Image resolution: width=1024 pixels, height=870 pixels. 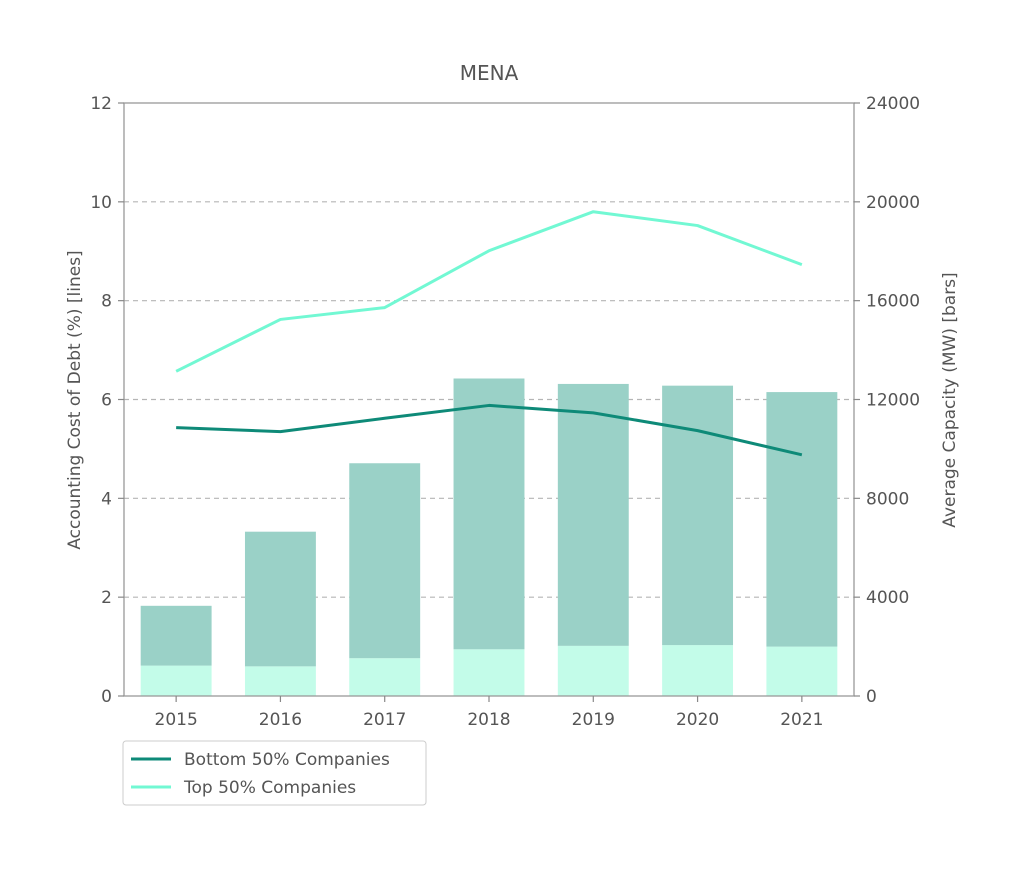 I want to click on legend: Bottom 50% Companies Top 50% Companies, so click(x=274, y=773).